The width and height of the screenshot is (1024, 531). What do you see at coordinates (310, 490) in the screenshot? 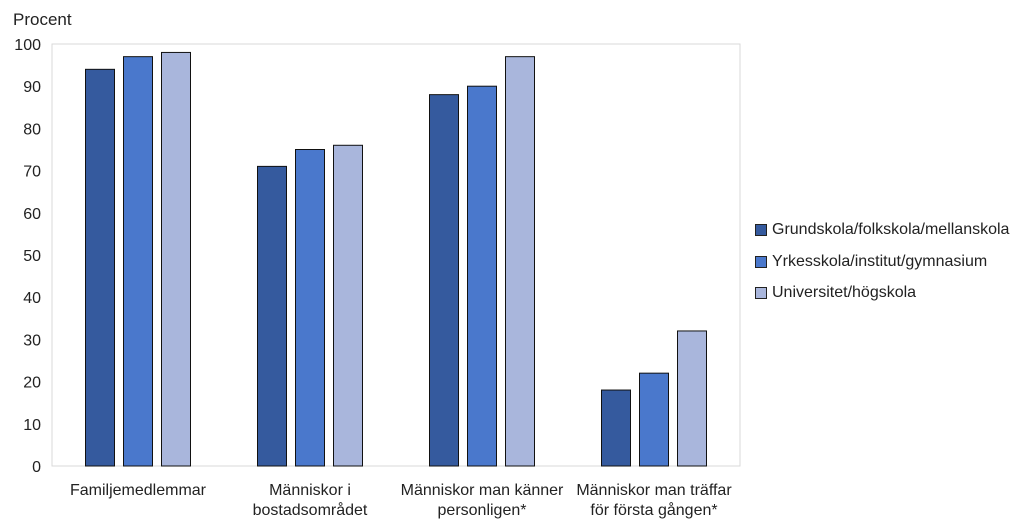
I see `x-category-label: Människor i` at bounding box center [310, 490].